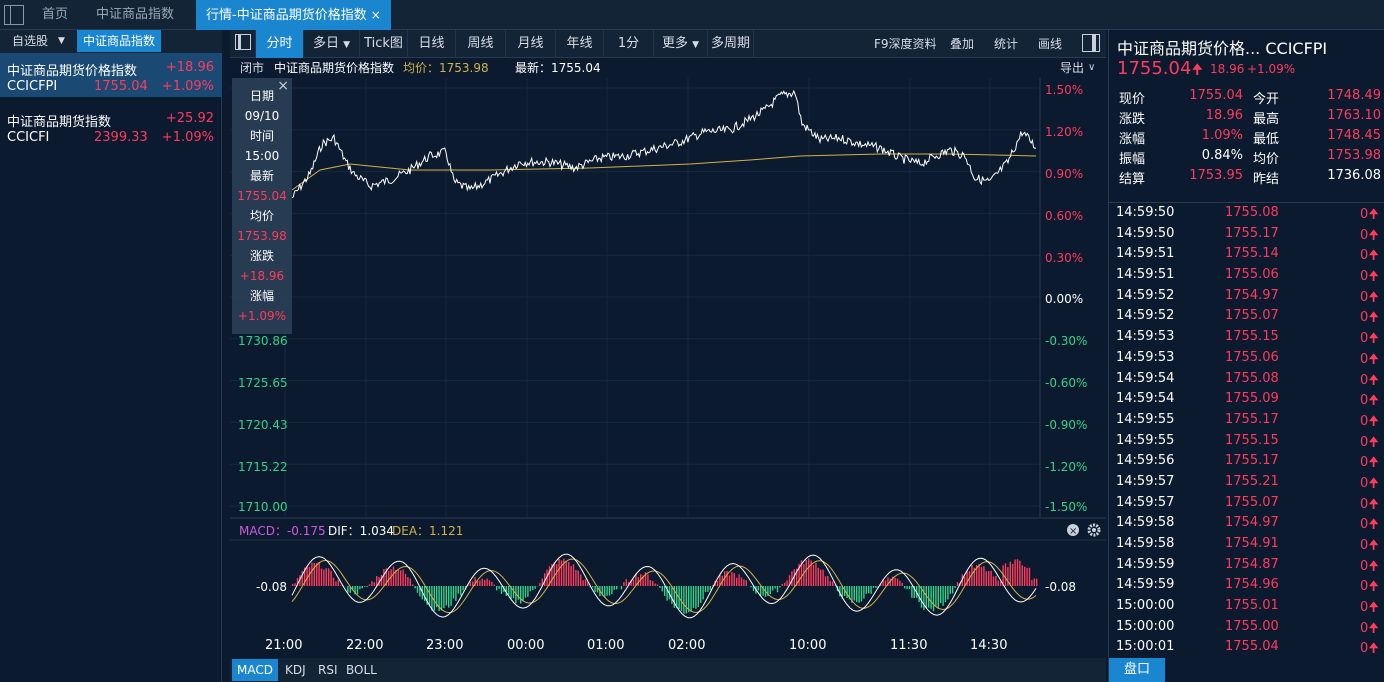 This screenshot has height=682, width=1384. What do you see at coordinates (1373, 463) in the screenshot?
I see `arrow-up-icon: 🠉` at bounding box center [1373, 463].